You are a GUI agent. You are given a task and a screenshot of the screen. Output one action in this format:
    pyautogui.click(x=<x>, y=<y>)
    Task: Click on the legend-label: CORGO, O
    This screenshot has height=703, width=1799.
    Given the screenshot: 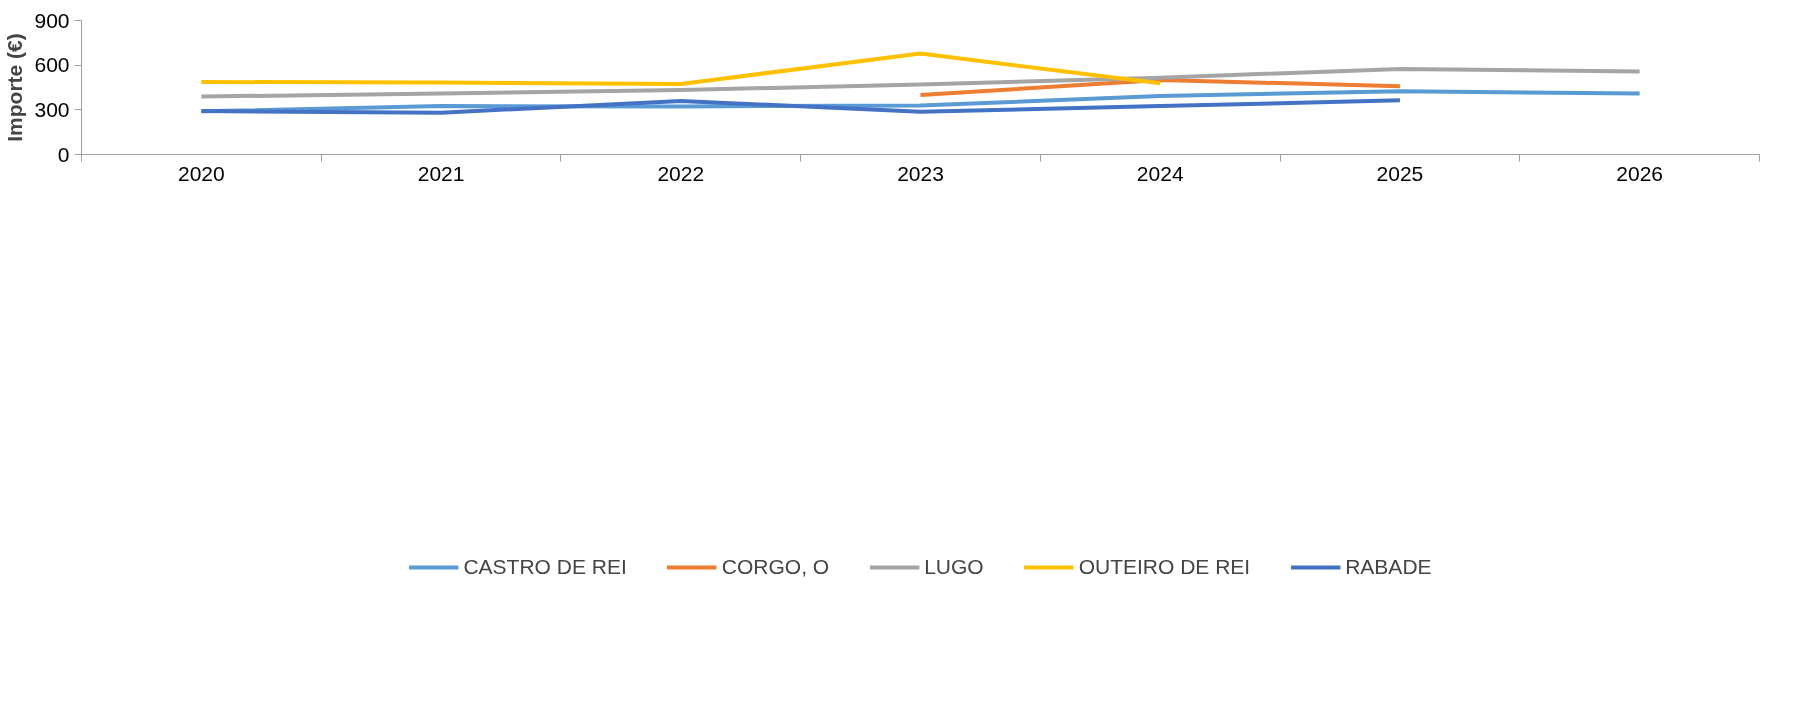 What is the action you would take?
    pyautogui.click(x=775, y=567)
    